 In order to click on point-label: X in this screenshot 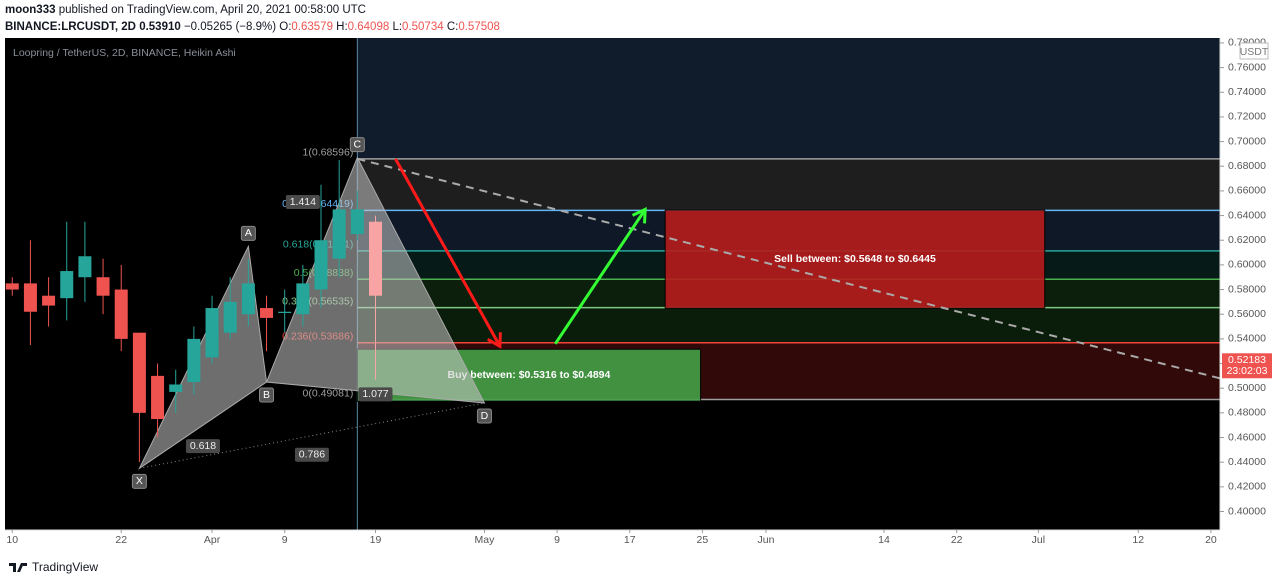, I will do `click(139, 481)`.